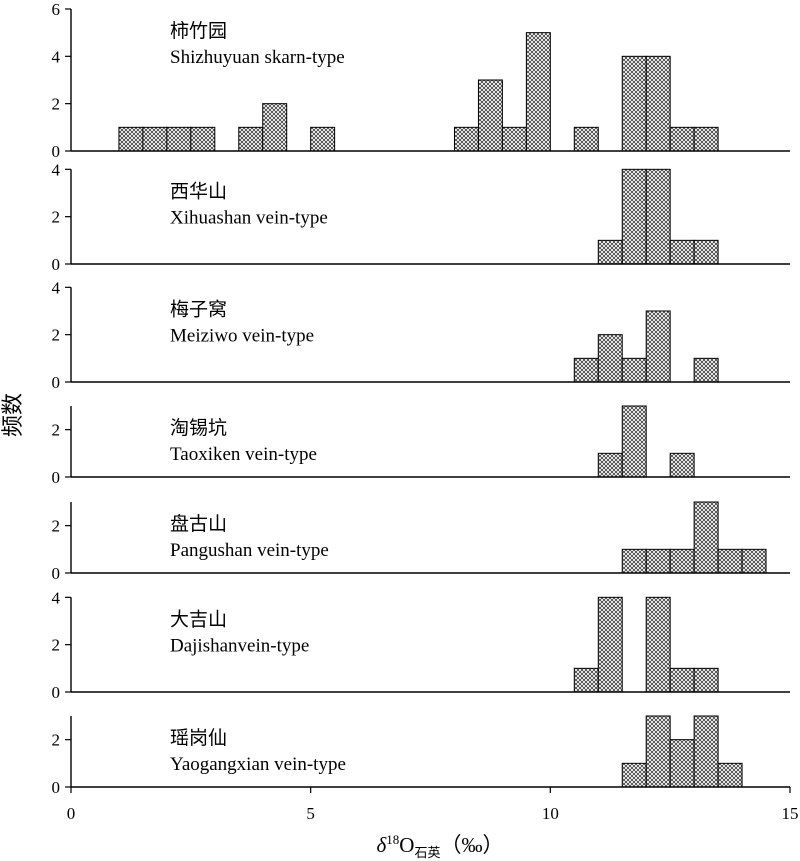  Describe the element at coordinates (71, 813) in the screenshot. I see `x-tick-label: 0` at that location.